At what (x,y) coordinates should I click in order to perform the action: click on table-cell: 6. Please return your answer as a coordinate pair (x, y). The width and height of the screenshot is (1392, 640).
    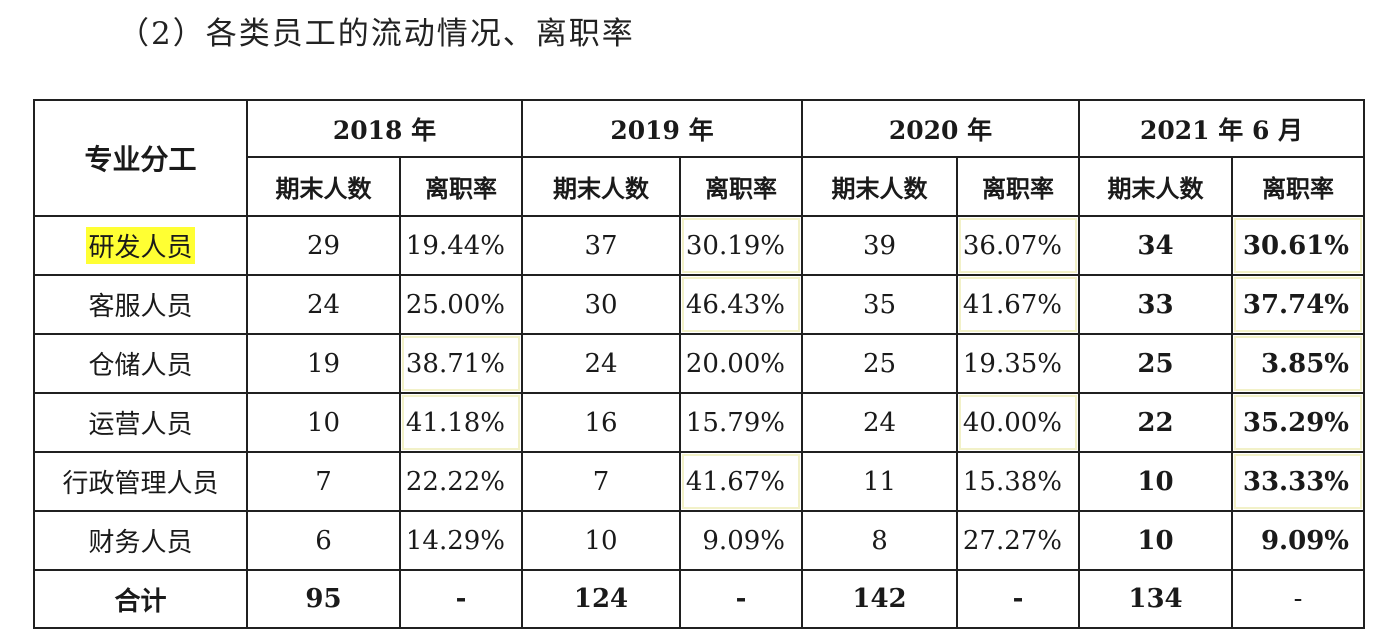
    Looking at the image, I should click on (323, 540).